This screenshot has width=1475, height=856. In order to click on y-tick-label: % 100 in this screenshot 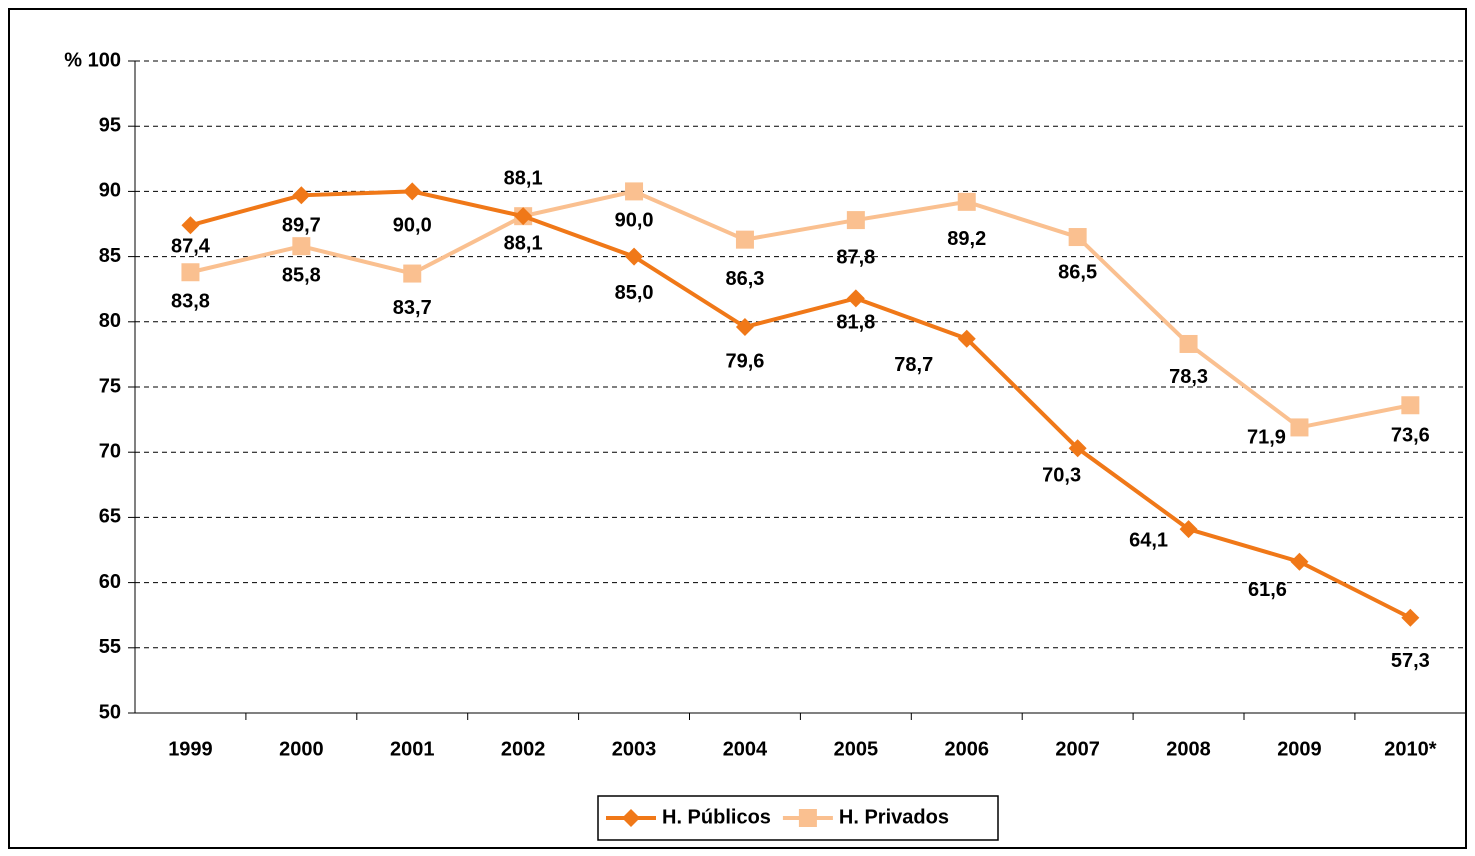, I will do `click(92, 60)`.